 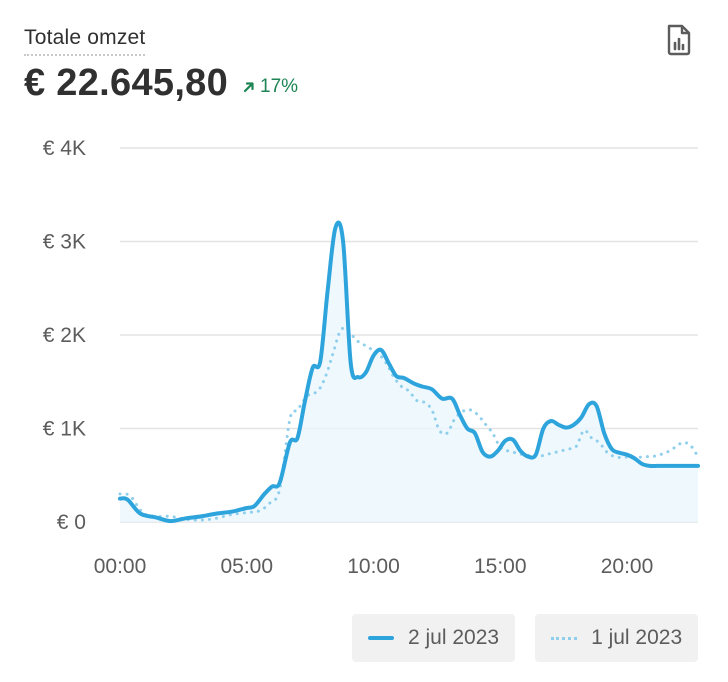 I want to click on chart-title: Totale omzet, so click(x=85, y=41).